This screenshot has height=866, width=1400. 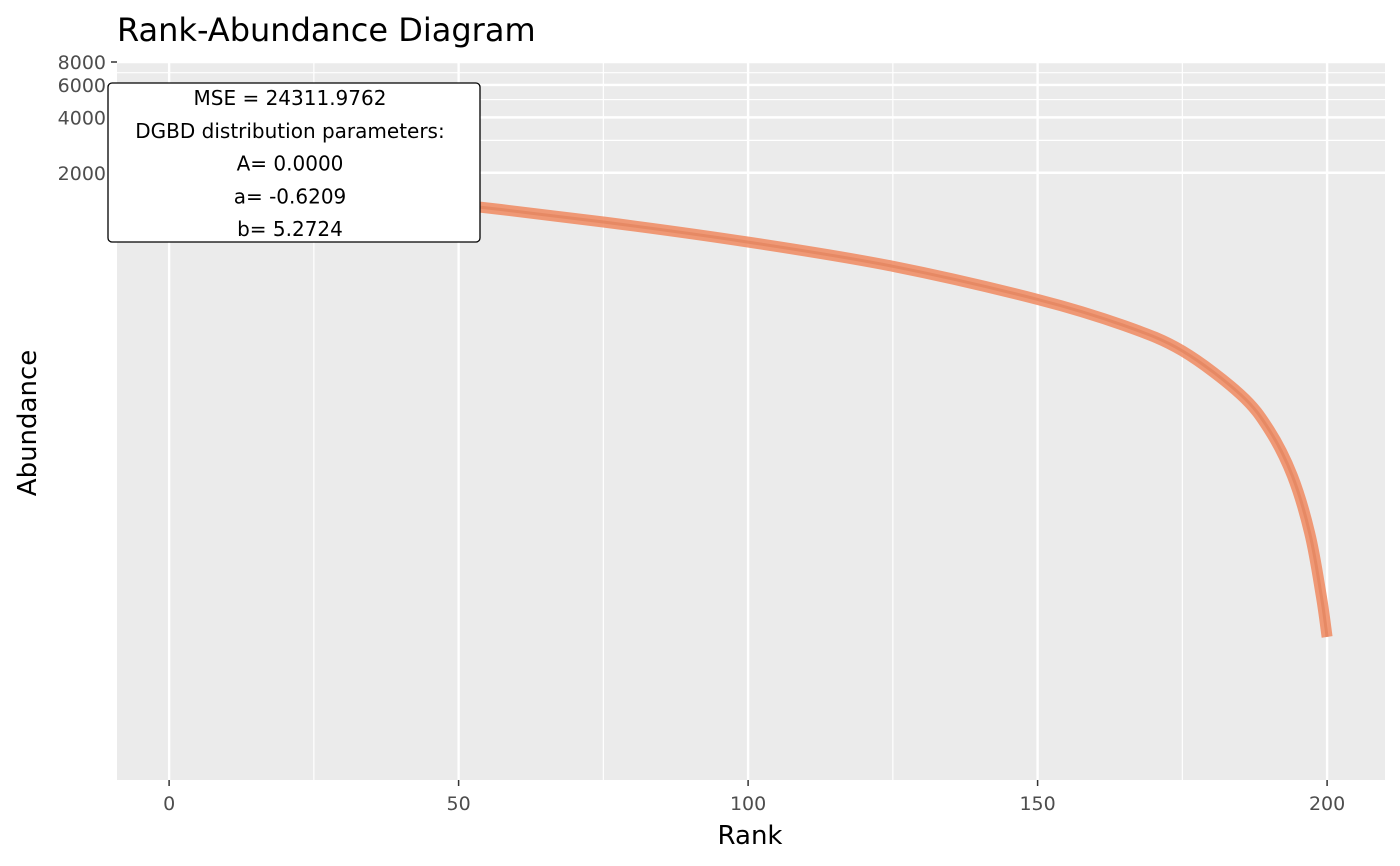 I want to click on annotation-line: DGBD distribution parameters:, so click(x=289, y=131).